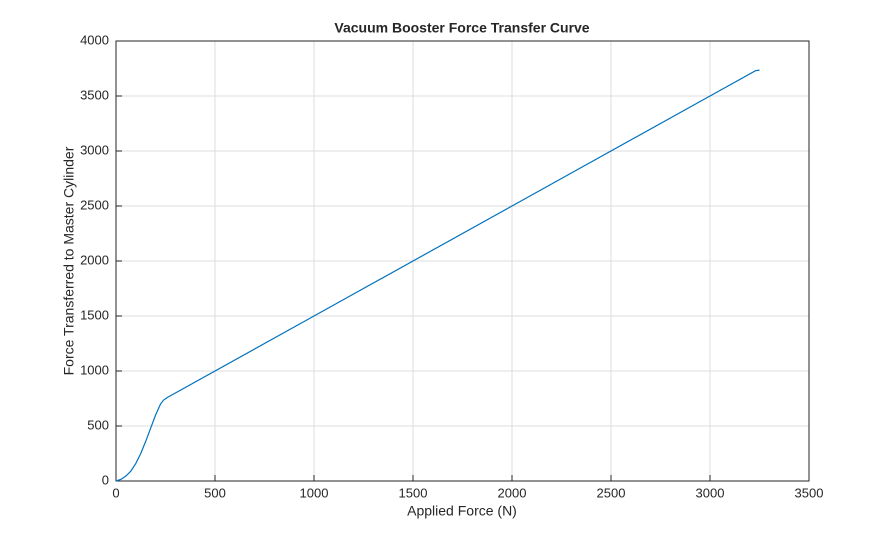  Describe the element at coordinates (314, 492) in the screenshot. I see `x-tick-label: 1000` at that location.